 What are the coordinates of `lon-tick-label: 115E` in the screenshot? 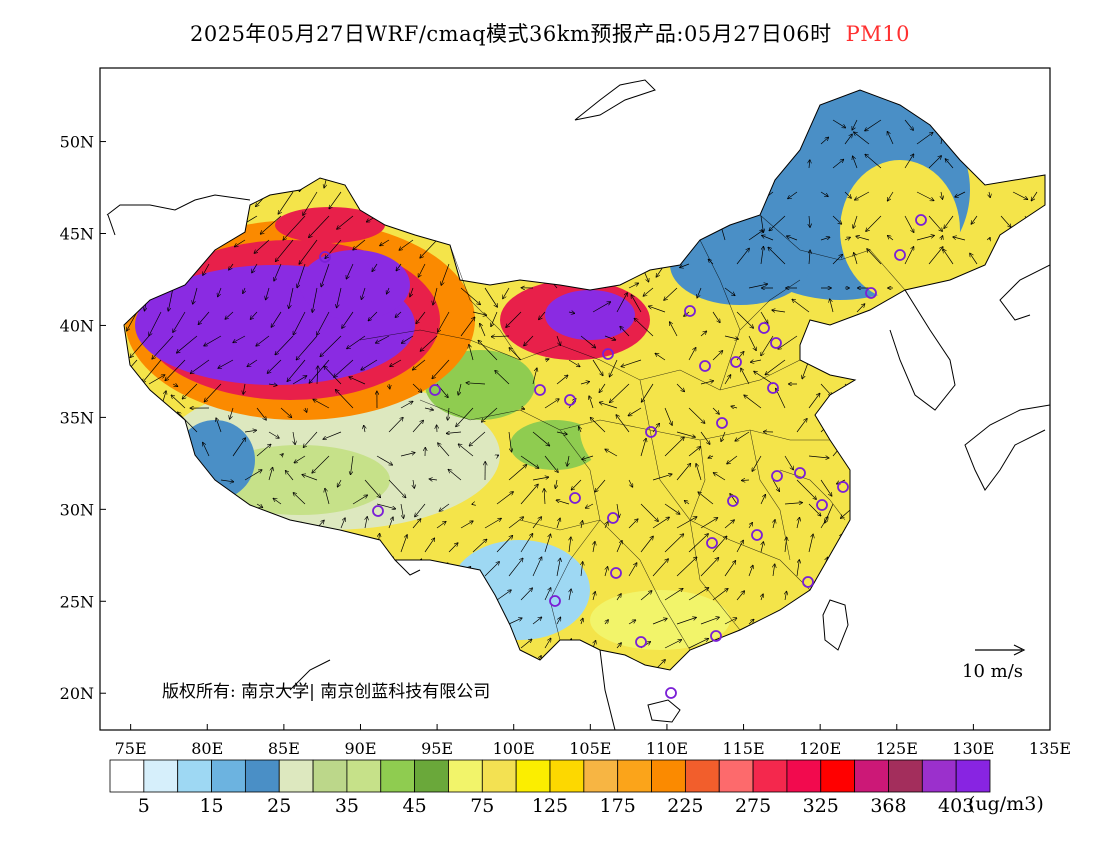 It's located at (743, 748).